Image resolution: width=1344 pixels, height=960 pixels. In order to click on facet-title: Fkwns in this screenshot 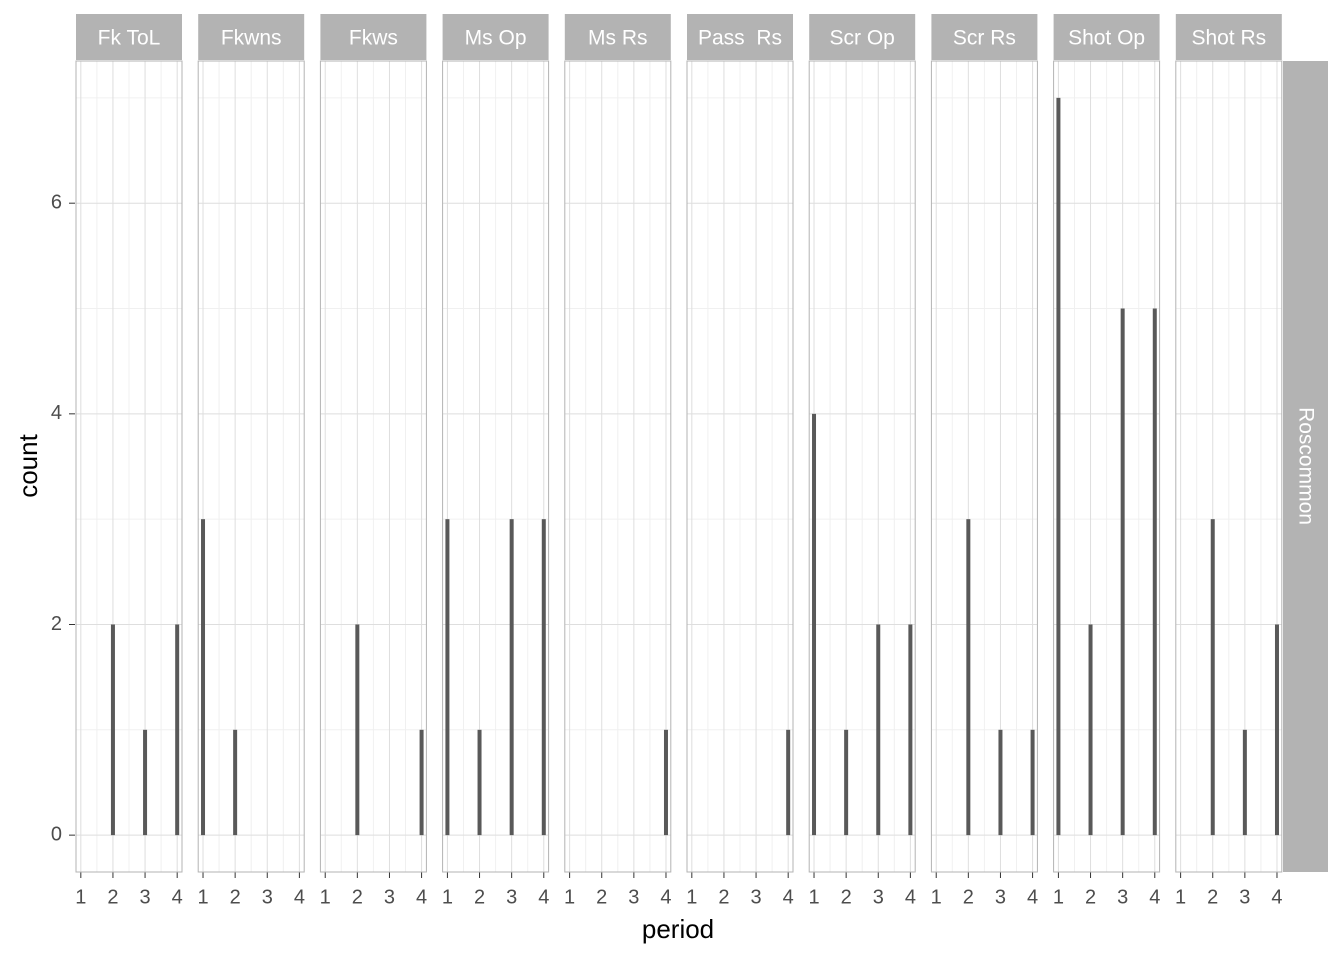, I will do `click(251, 38)`.